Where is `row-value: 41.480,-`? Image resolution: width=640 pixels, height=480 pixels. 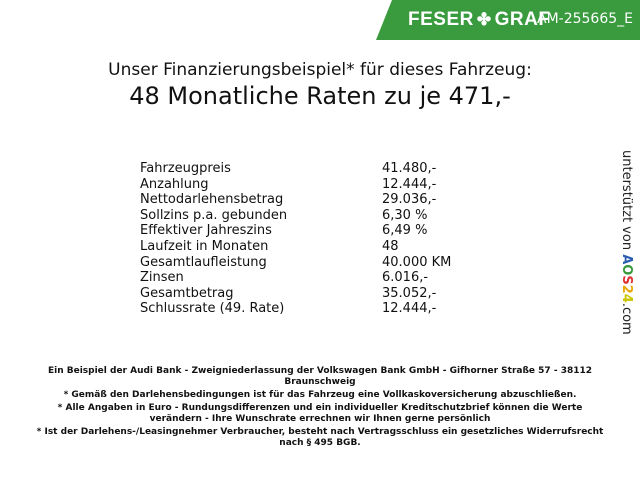
row-value: 41.480,- is located at coordinates (409, 168).